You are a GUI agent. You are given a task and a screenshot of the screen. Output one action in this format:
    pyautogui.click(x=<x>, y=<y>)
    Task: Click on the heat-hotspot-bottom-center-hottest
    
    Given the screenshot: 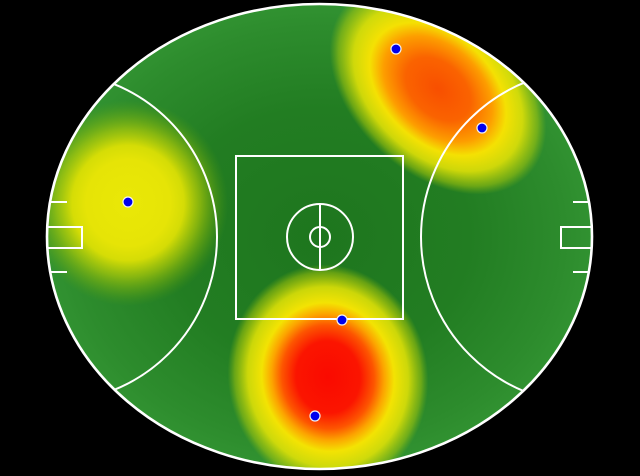 What is the action you would take?
    pyautogui.click(x=328, y=366)
    